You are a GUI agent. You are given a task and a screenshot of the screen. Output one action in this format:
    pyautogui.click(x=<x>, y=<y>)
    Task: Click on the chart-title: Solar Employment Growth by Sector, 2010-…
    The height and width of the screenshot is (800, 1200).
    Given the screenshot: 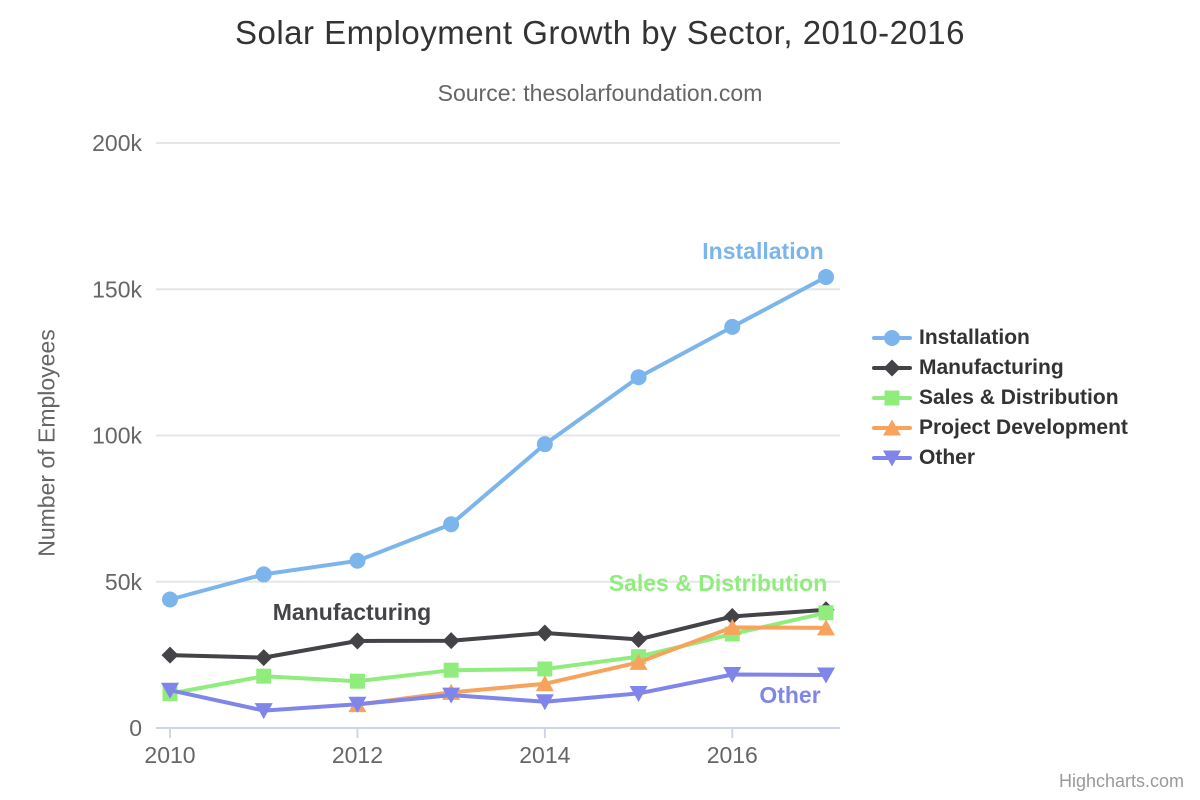 What is the action you would take?
    pyautogui.click(x=600, y=32)
    